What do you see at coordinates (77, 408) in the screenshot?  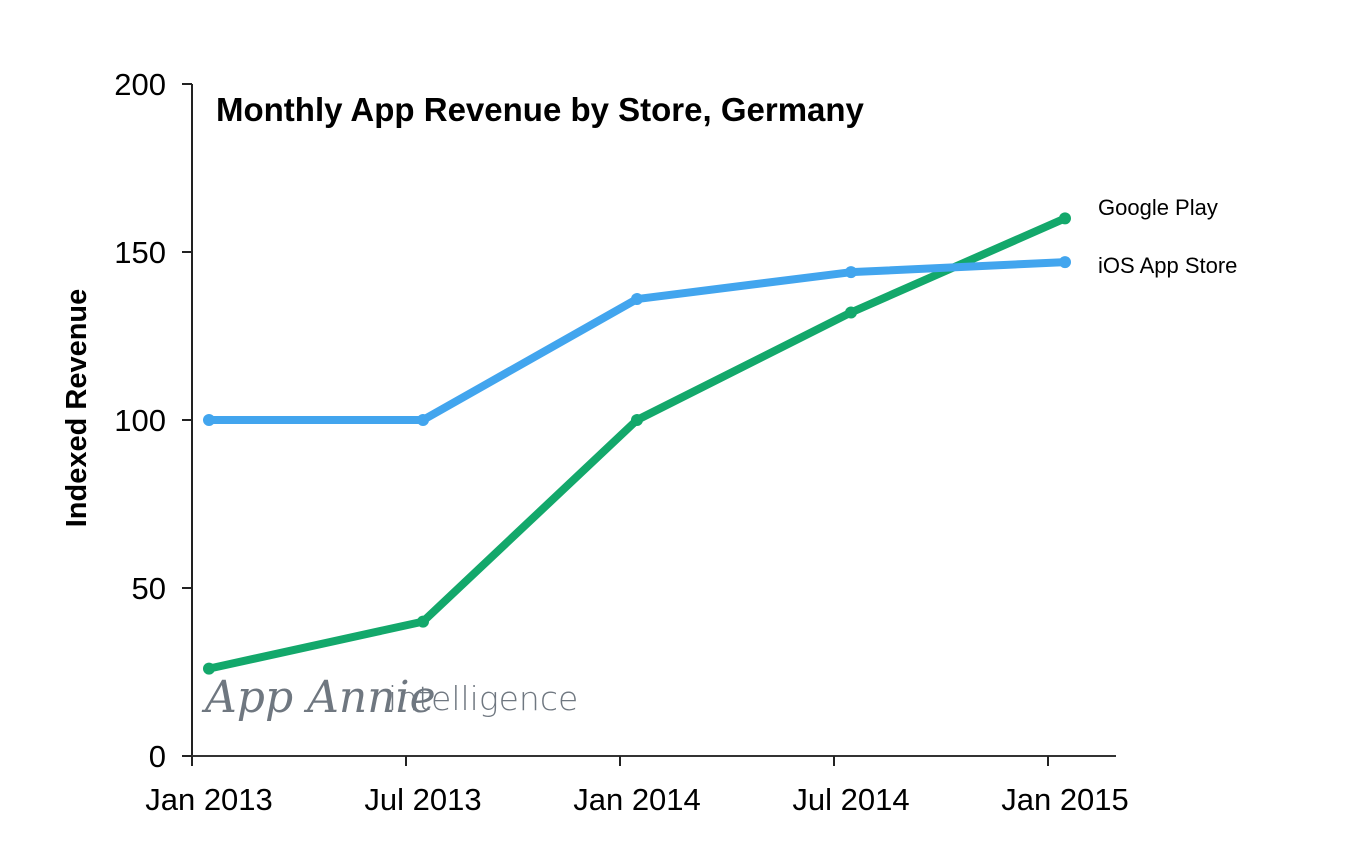 I see `y-axis-label: Indexed Revenue` at bounding box center [77, 408].